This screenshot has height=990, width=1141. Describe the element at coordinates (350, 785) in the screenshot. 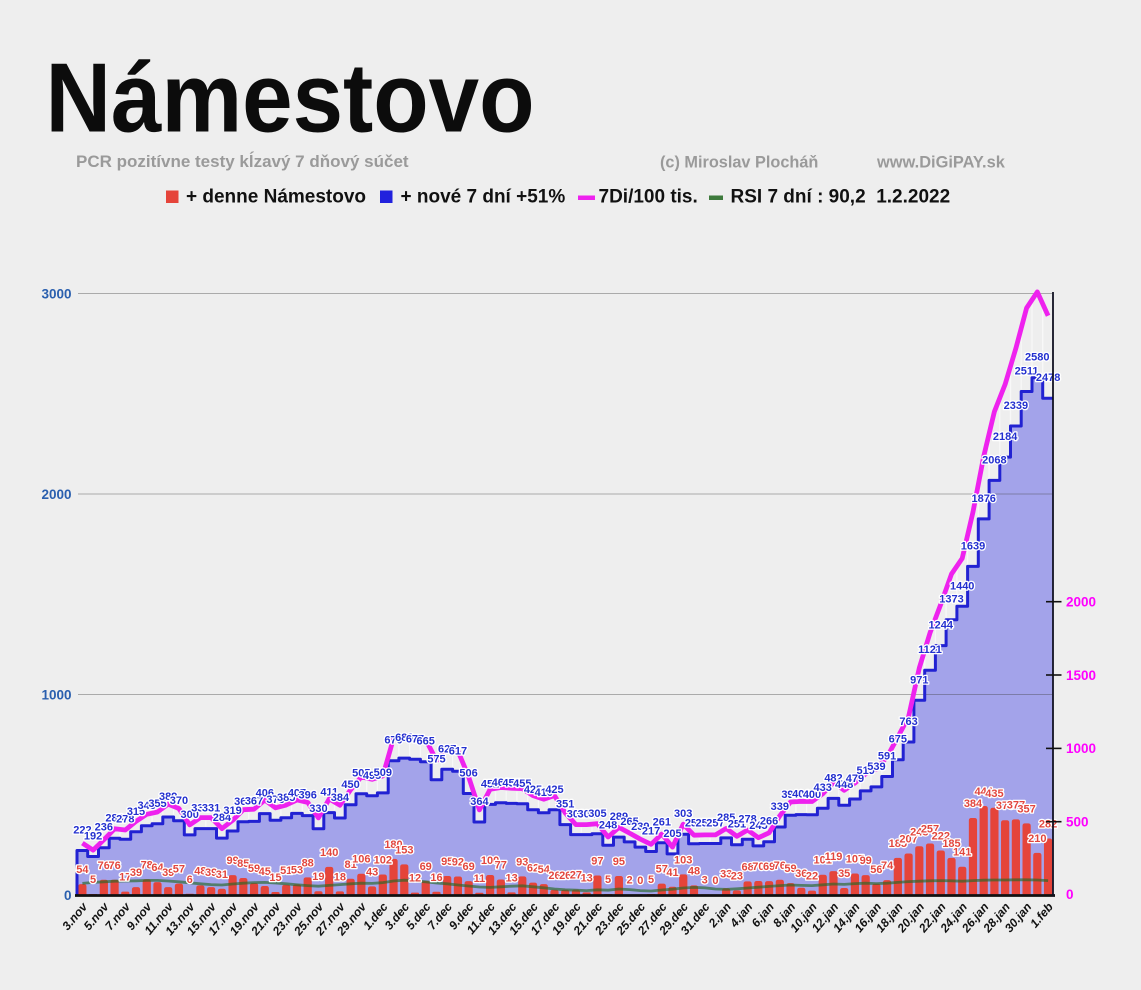

I see `svg-text: 450` at that location.